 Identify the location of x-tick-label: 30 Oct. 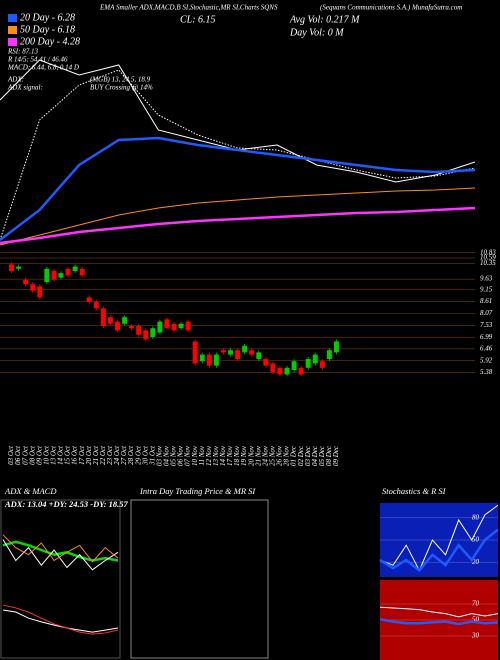
(145, 455).